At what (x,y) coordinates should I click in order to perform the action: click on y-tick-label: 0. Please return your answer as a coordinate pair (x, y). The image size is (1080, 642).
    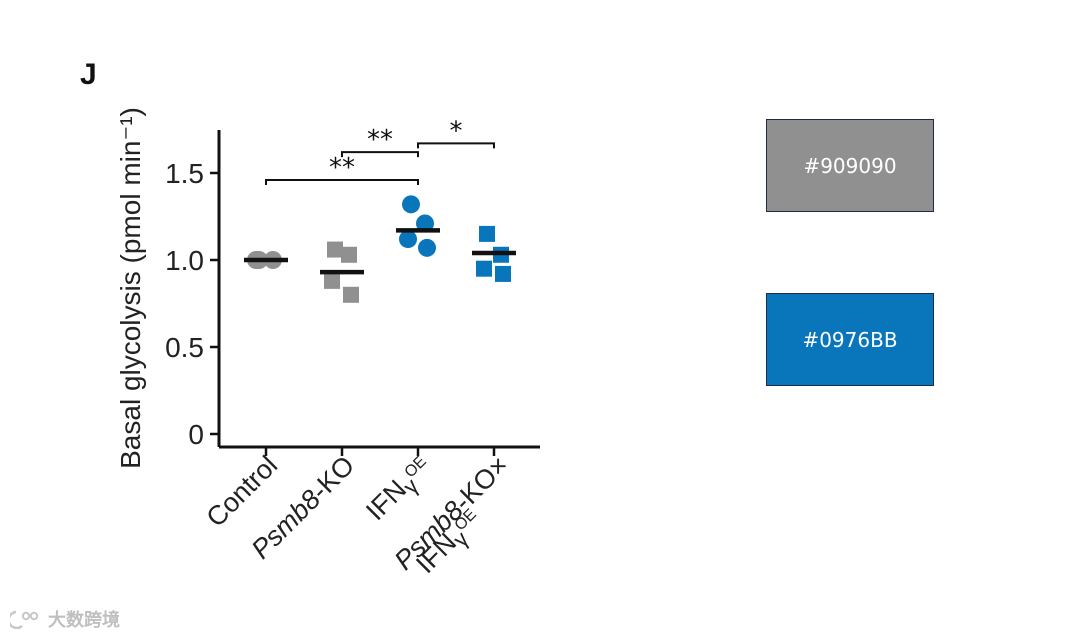
    Looking at the image, I should click on (196, 434).